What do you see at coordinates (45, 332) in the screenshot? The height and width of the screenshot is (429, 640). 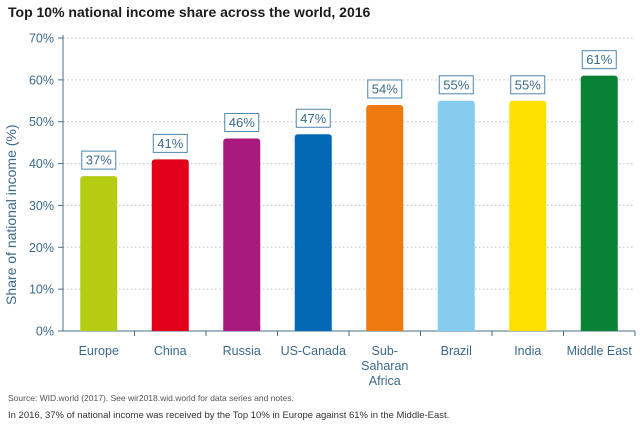 I see `y-tick-label: 0%` at bounding box center [45, 332].